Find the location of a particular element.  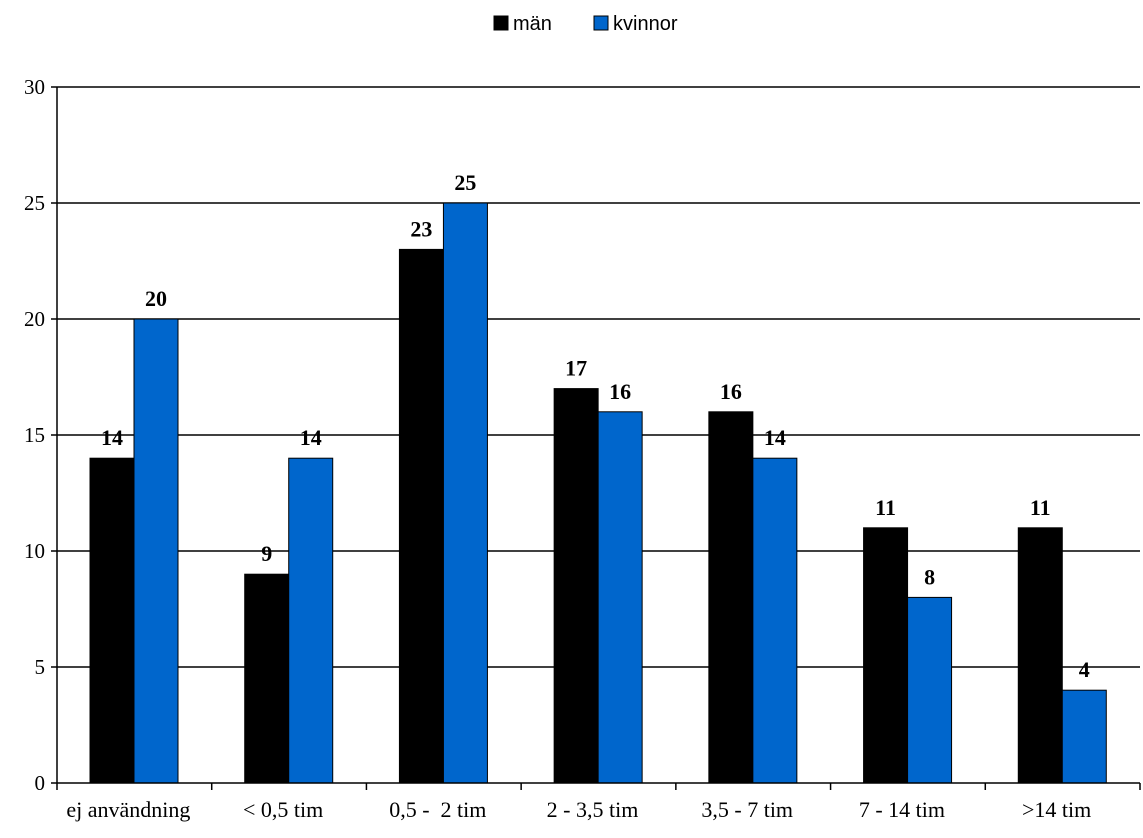

data-label: 9 is located at coordinates (266, 553).